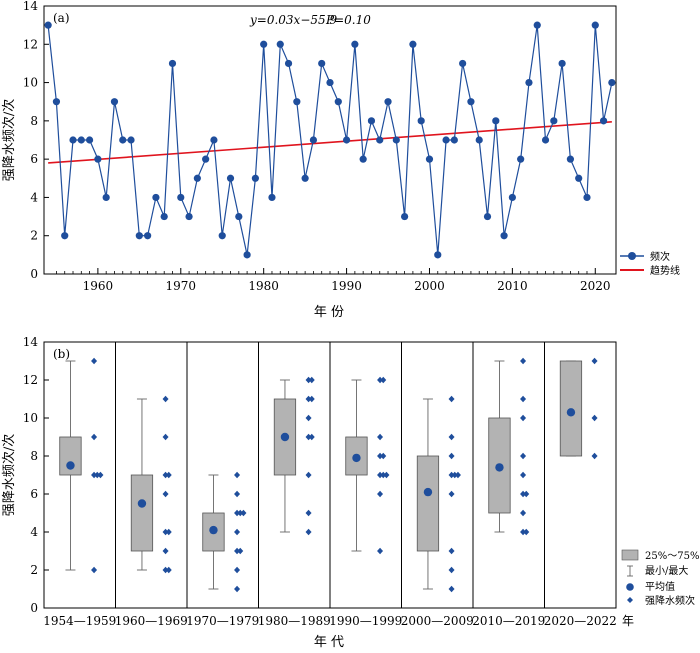  Describe the element at coordinates (263, 286) in the screenshot. I see `panel-a-xtick-label: 1980` at that location.